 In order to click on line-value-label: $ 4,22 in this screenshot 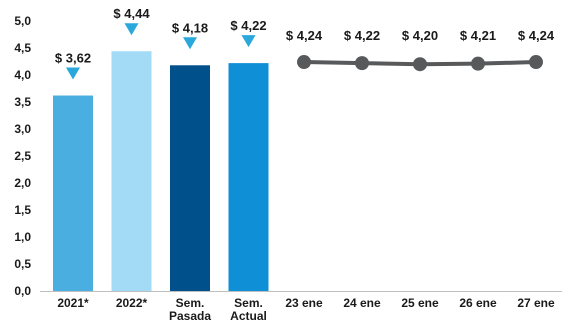, I will do `click(362, 35)`.